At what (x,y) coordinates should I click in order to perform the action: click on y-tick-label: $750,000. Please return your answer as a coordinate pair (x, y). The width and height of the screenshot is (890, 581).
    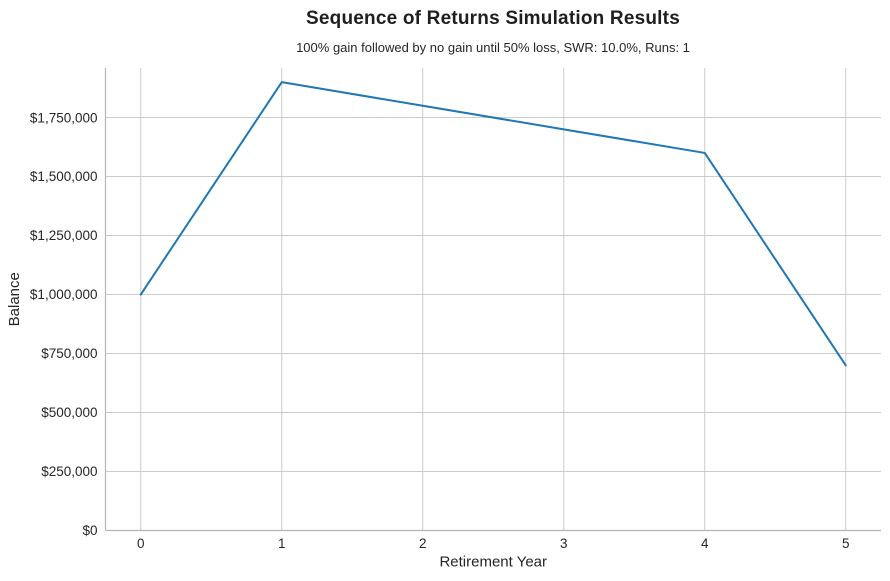
    Looking at the image, I should click on (69, 353).